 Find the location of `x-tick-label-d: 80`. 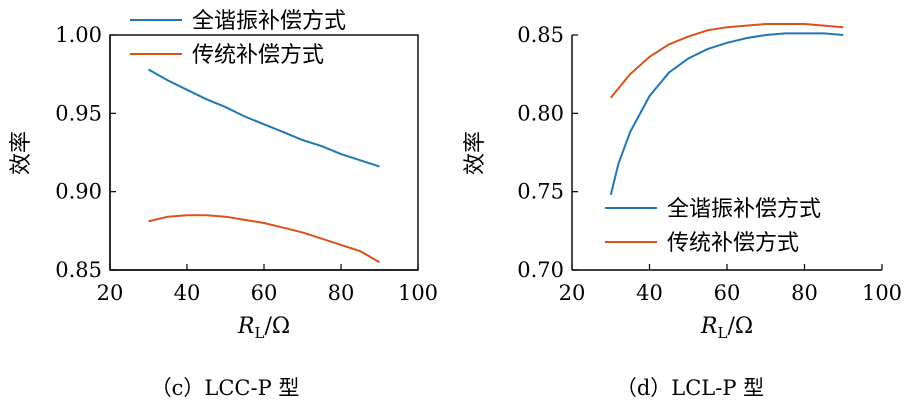

x-tick-label-d: 80 is located at coordinates (804, 293).